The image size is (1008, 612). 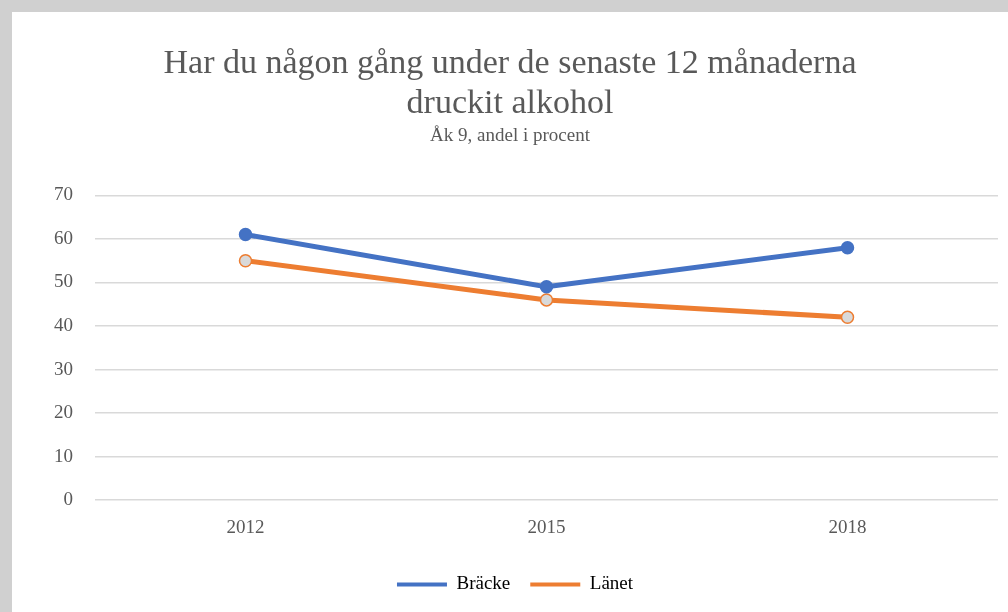 I want to click on legend-label: Länet, so click(x=611, y=583).